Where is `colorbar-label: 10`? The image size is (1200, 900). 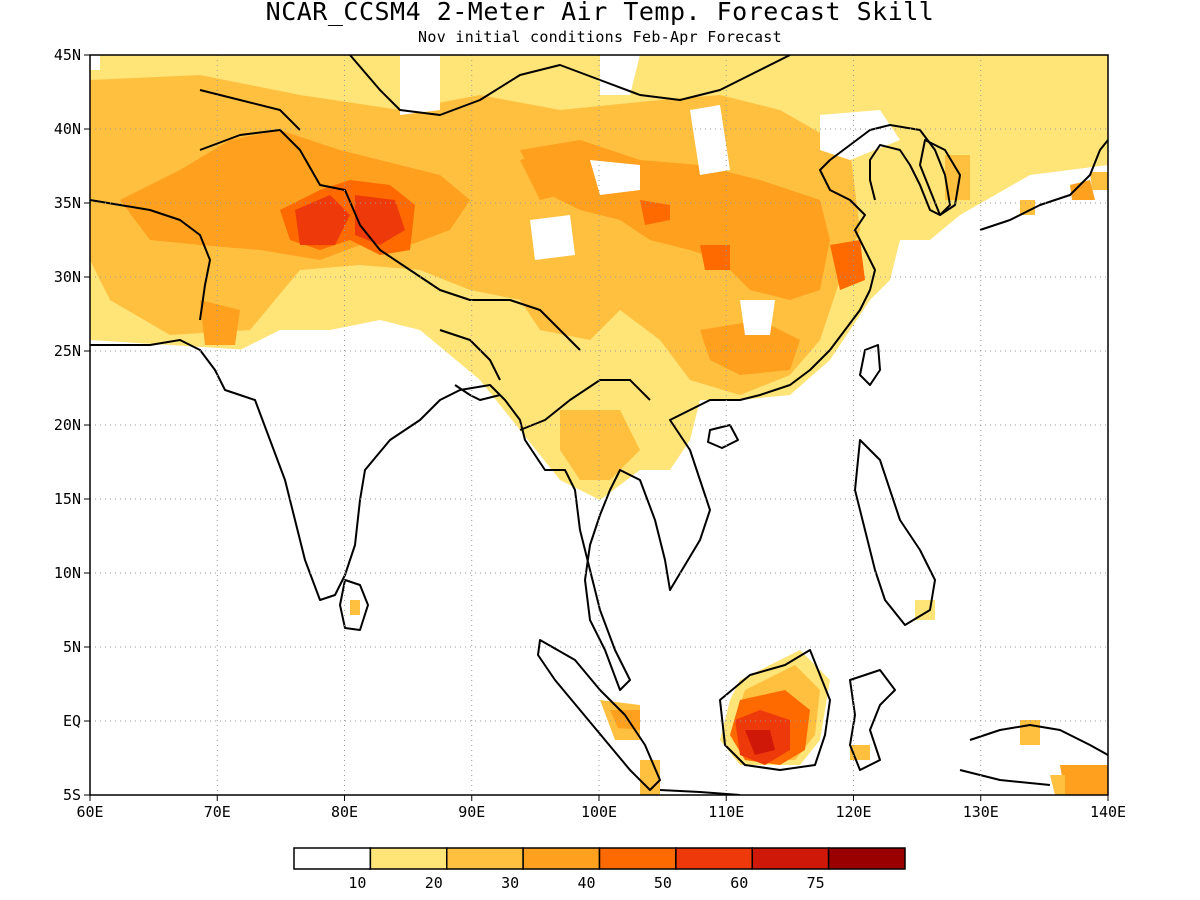 colorbar-label: 10 is located at coordinates (357, 883).